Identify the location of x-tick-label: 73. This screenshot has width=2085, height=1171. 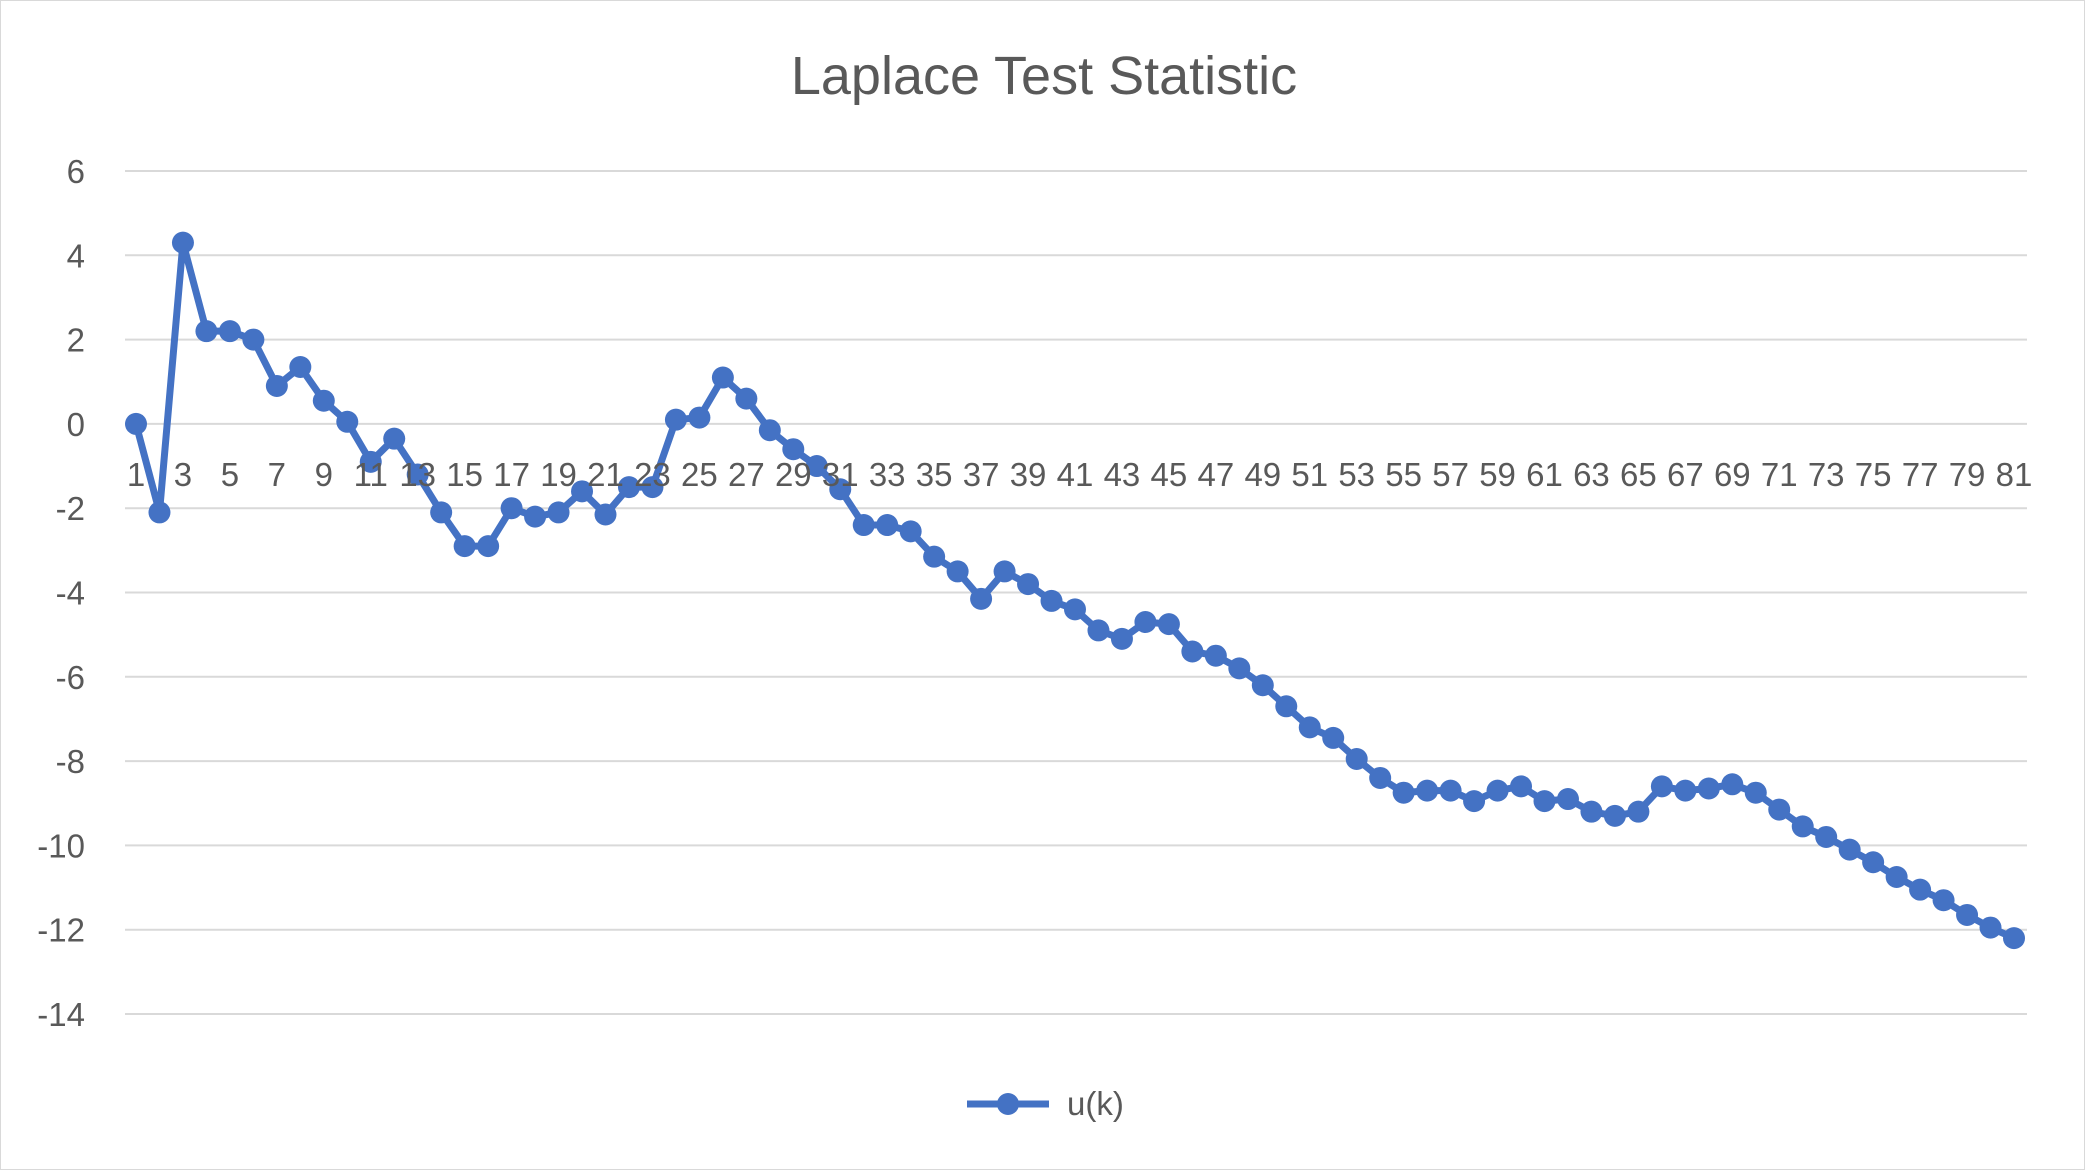
(1826, 474).